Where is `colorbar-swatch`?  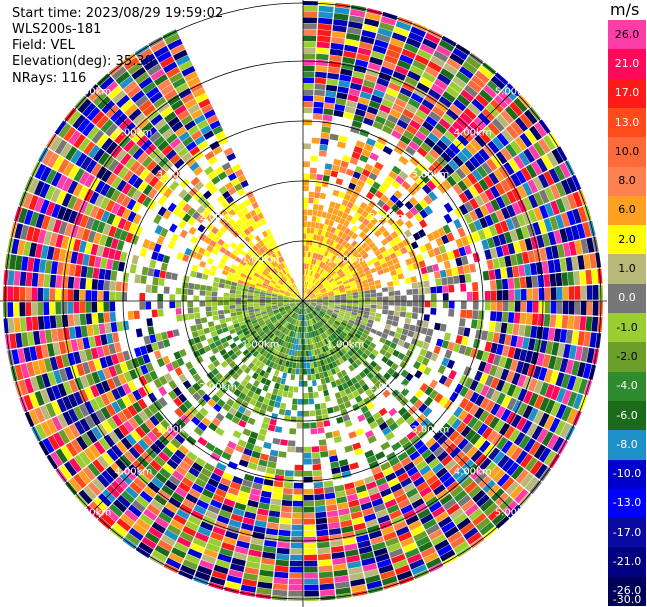
colorbar-swatch is located at coordinates (627, 474).